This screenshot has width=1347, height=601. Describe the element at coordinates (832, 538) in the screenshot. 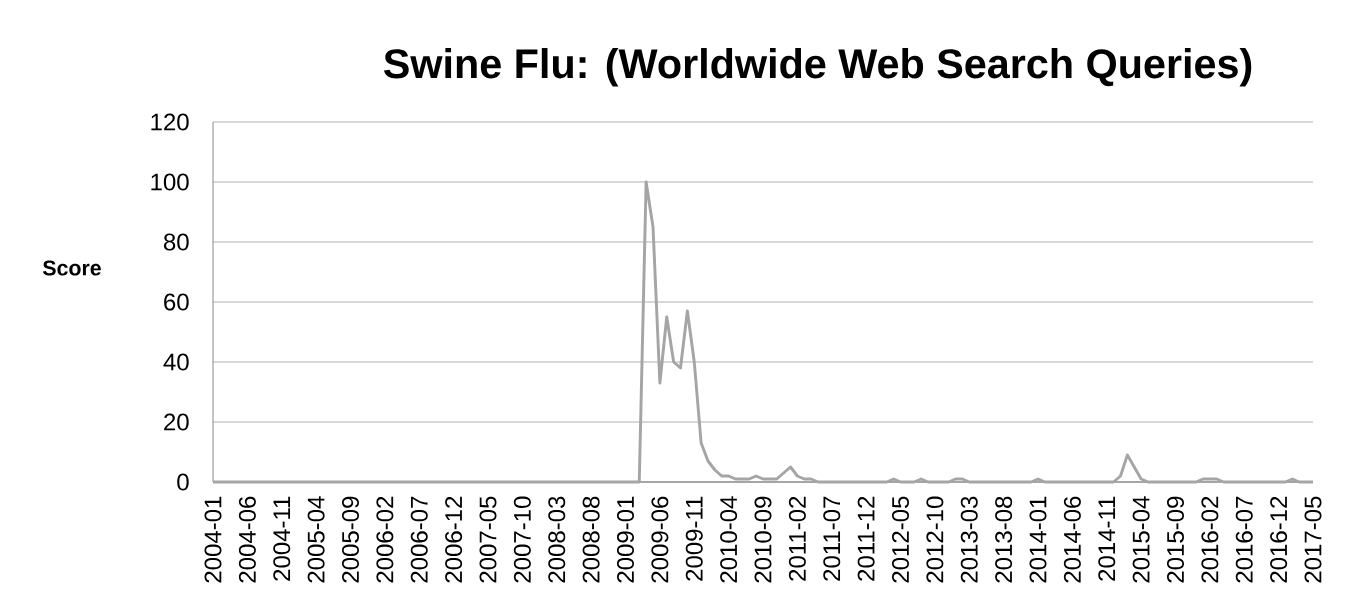

I see `x-tick-label: 2011-07` at that location.